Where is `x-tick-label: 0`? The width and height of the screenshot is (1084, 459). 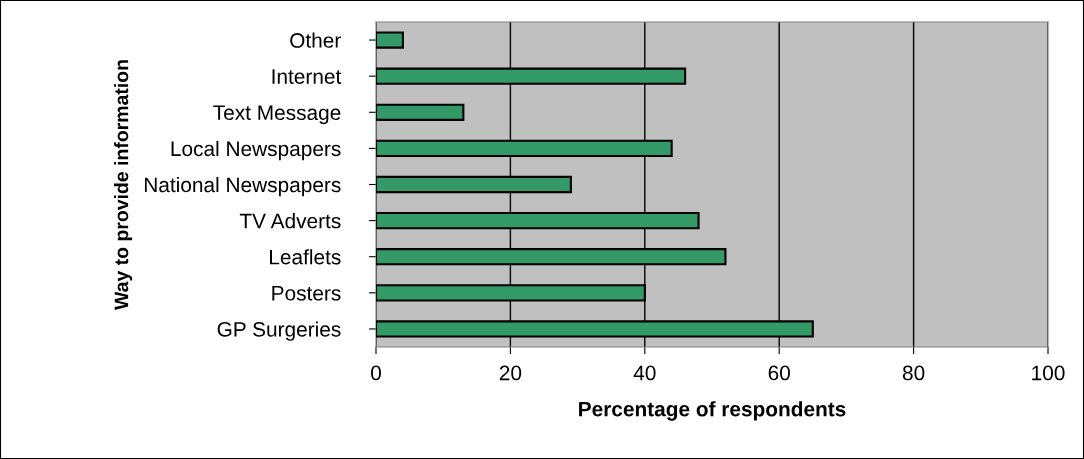
x-tick-label: 0 is located at coordinates (376, 373).